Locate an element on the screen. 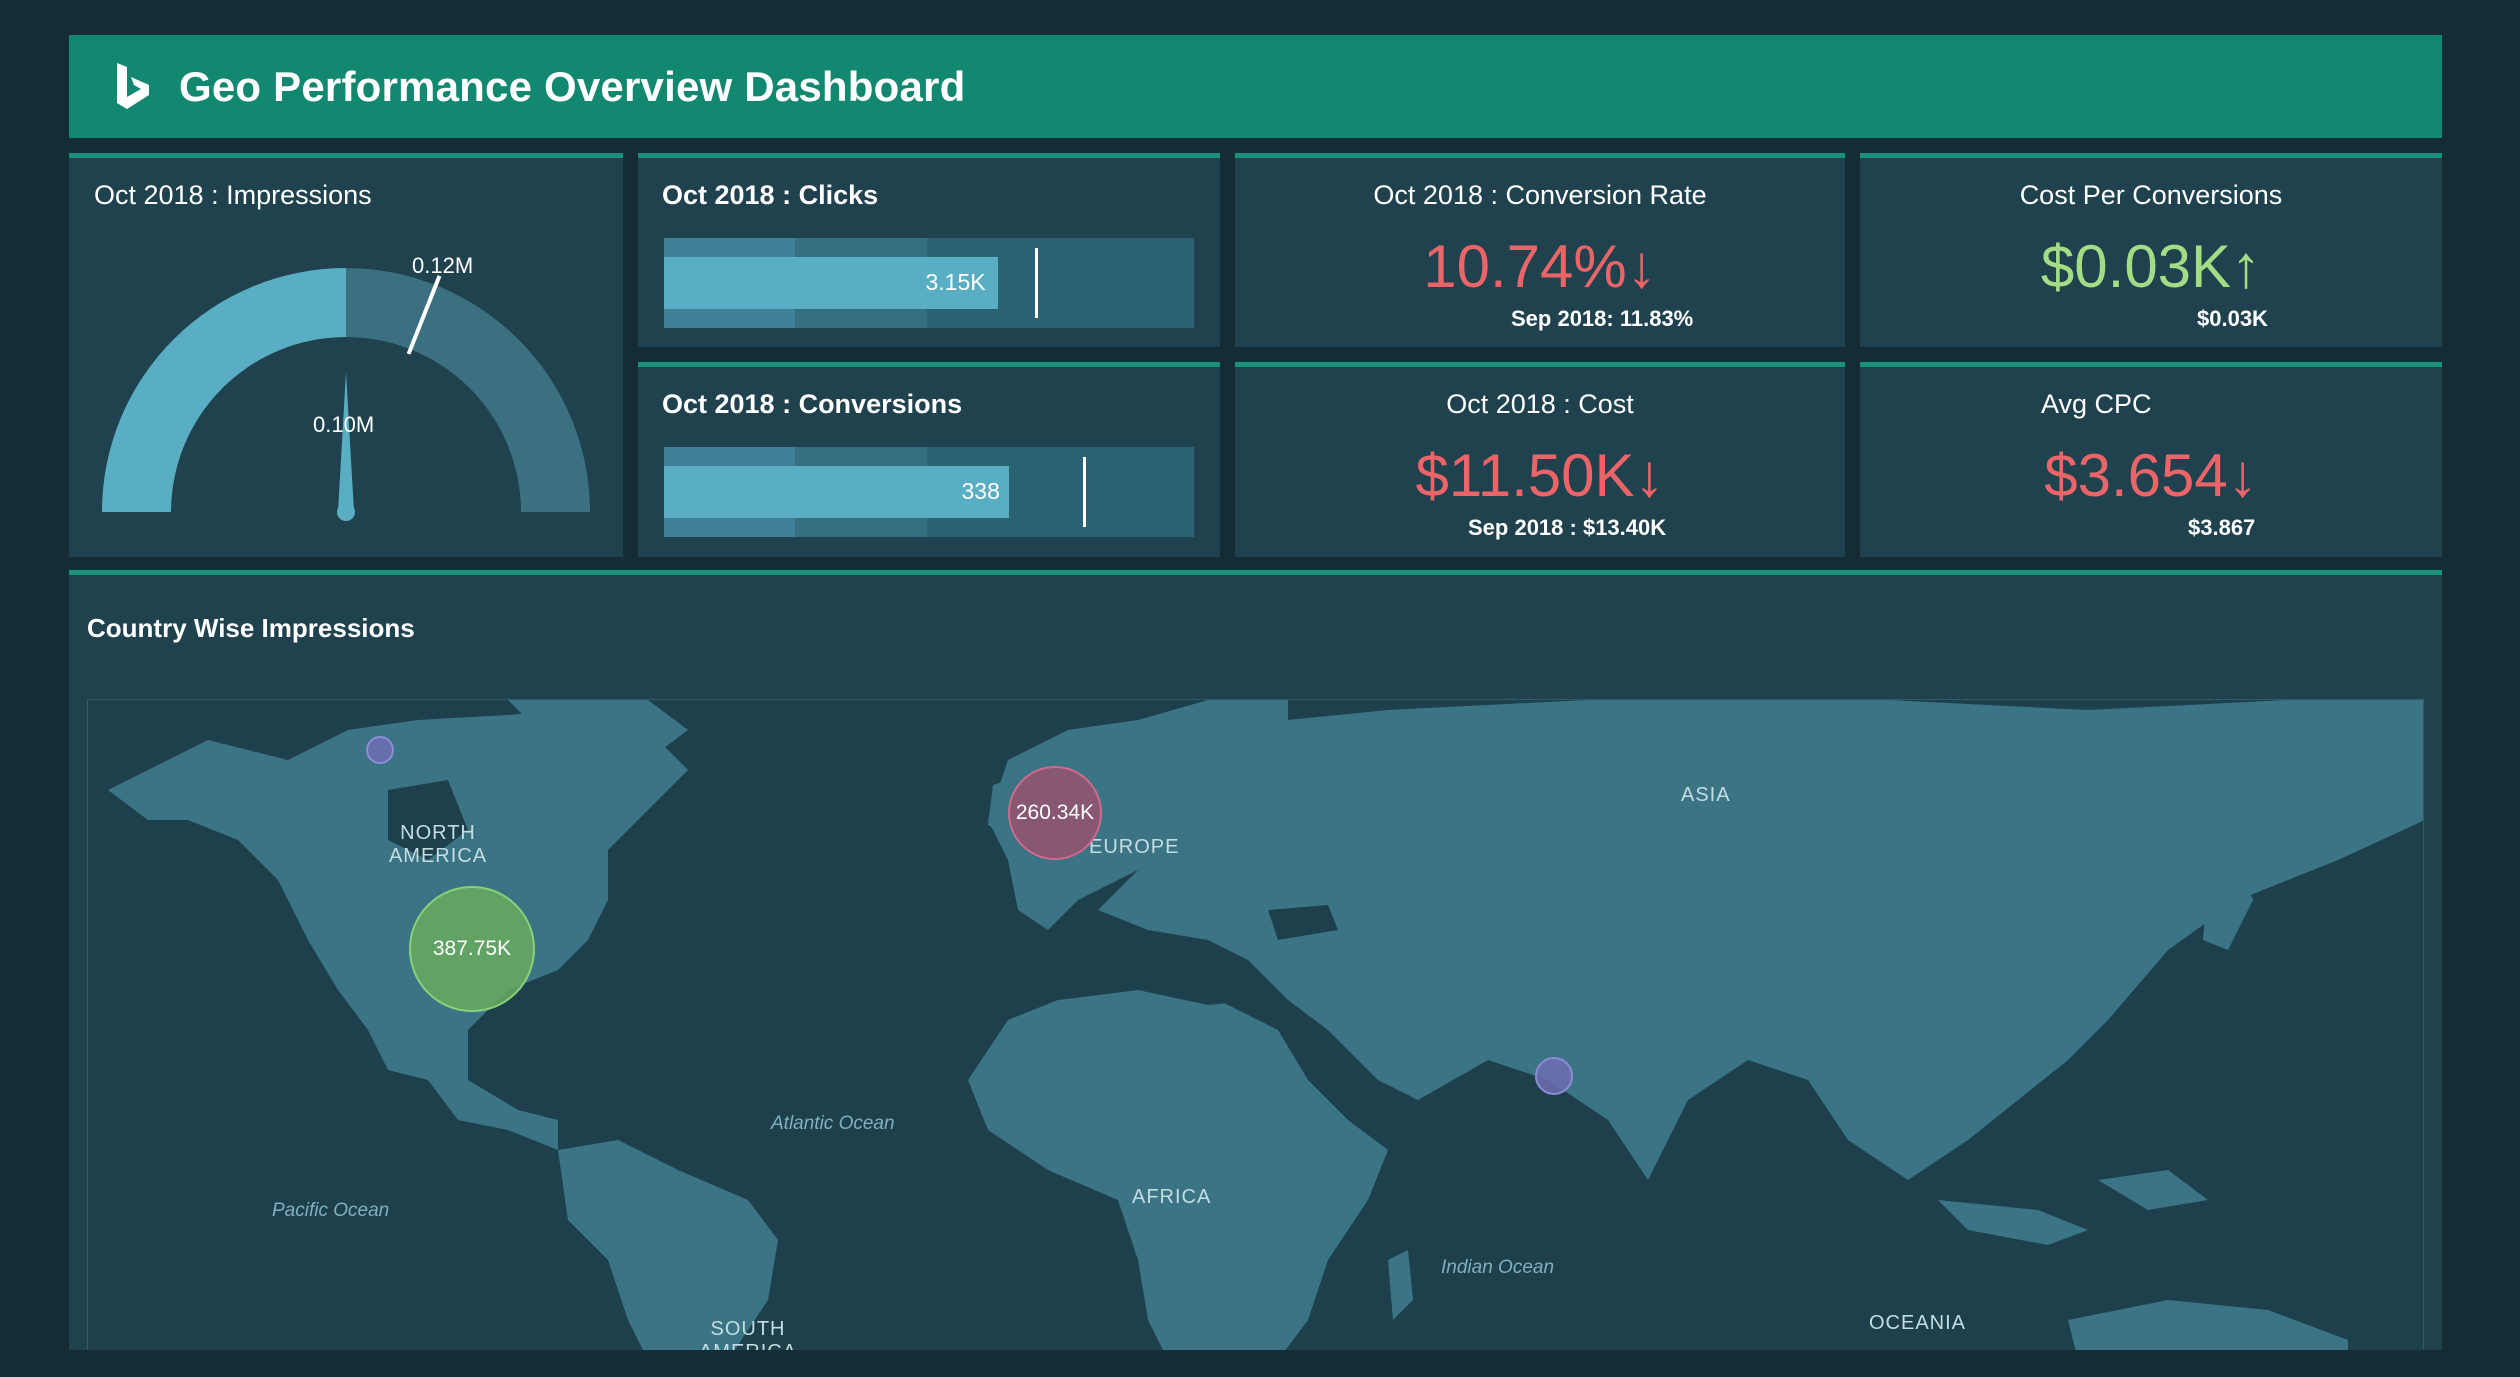 Image resolution: width=2520 pixels, height=1377 pixels. avg-cpc-card: Avg CPC $3.654↓ $3.867 is located at coordinates (2151, 459).